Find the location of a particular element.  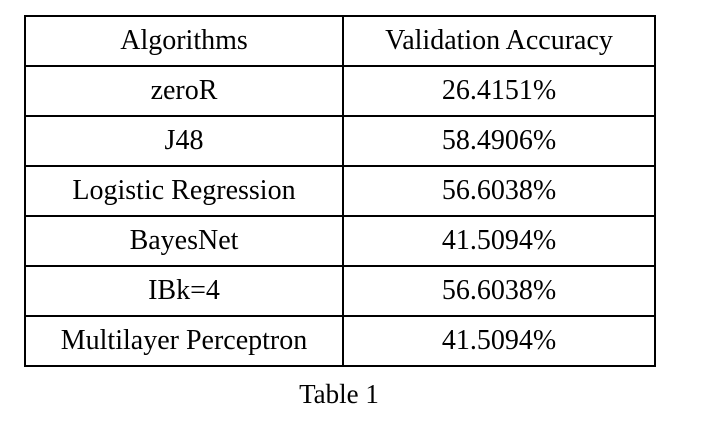

accuracy-cell: 26.4151% is located at coordinates (499, 91).